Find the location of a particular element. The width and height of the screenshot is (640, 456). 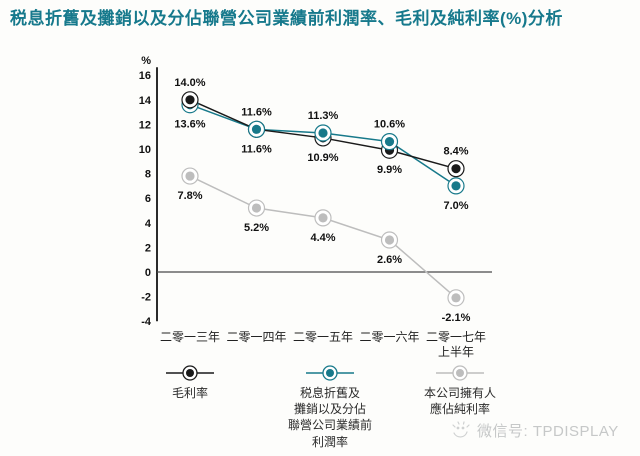

svg-text: 二零一三年 is located at coordinates (190, 337).